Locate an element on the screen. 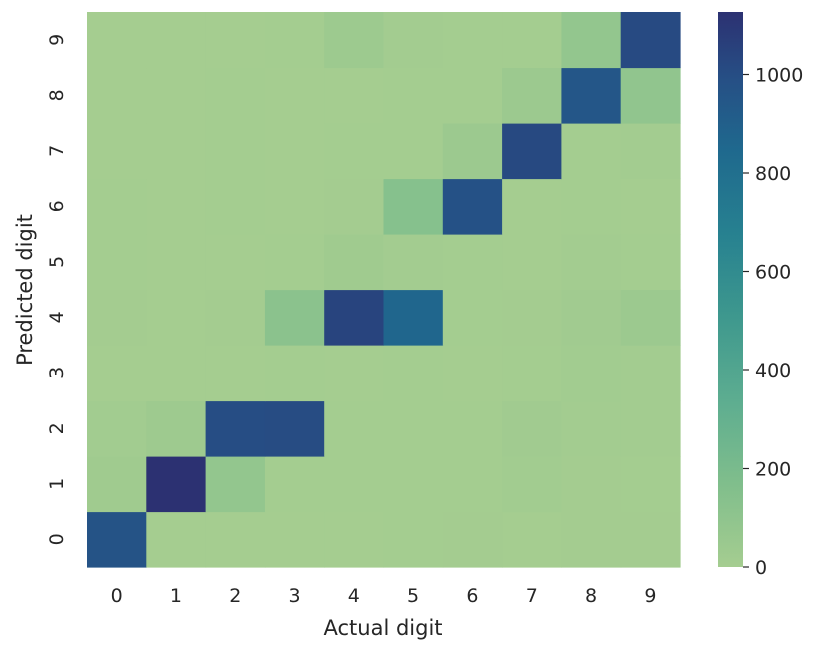 The image size is (830, 654). heatmap-cell-pred6-actual8 is located at coordinates (591, 206).